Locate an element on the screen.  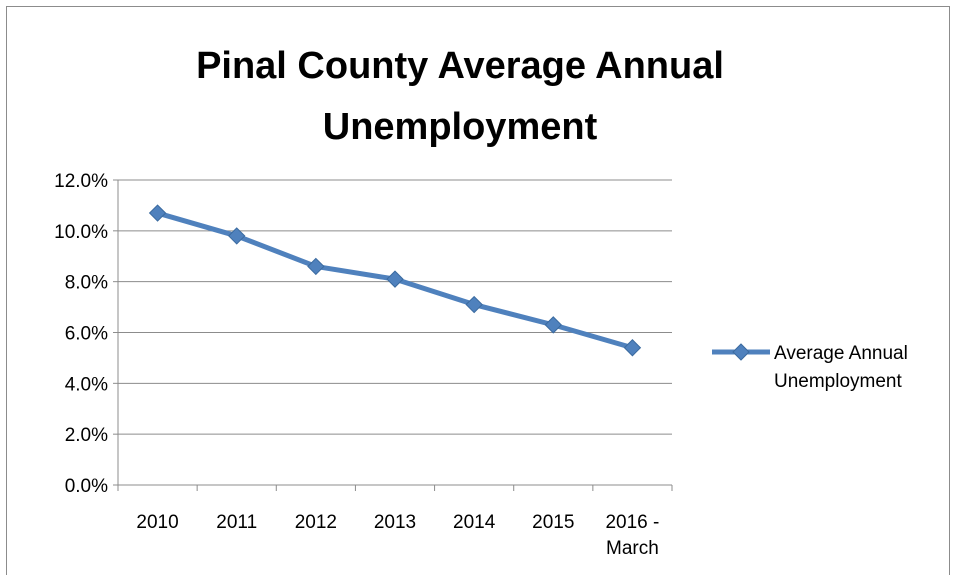
x-tick-label: 2012 is located at coordinates (316, 522).